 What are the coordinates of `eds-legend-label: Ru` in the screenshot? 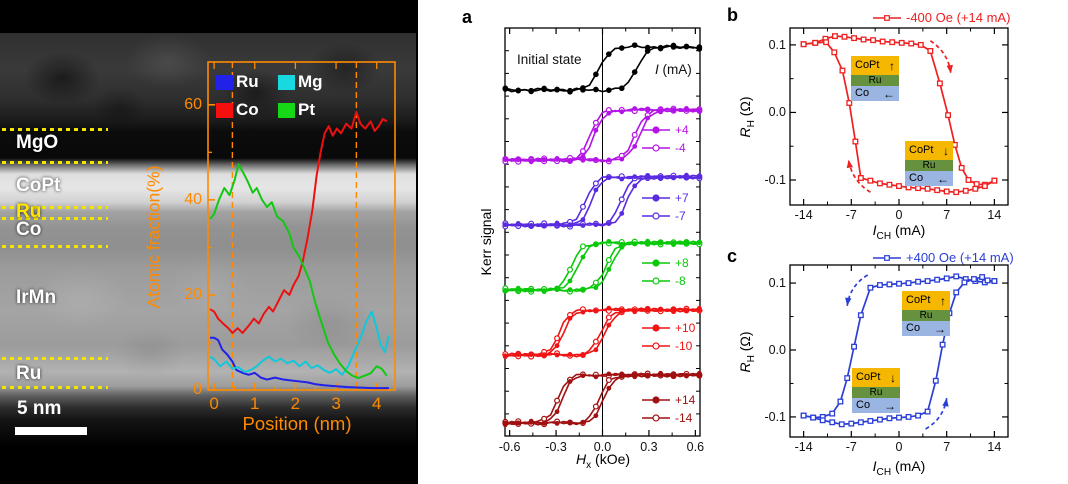 It's located at (247, 81).